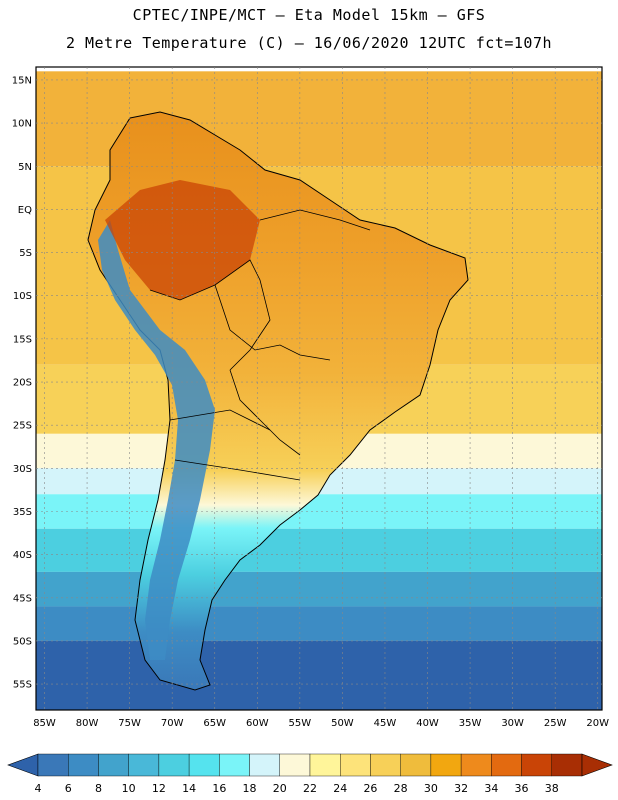  I want to click on latitude-tick-label: 25S, so click(22, 426).